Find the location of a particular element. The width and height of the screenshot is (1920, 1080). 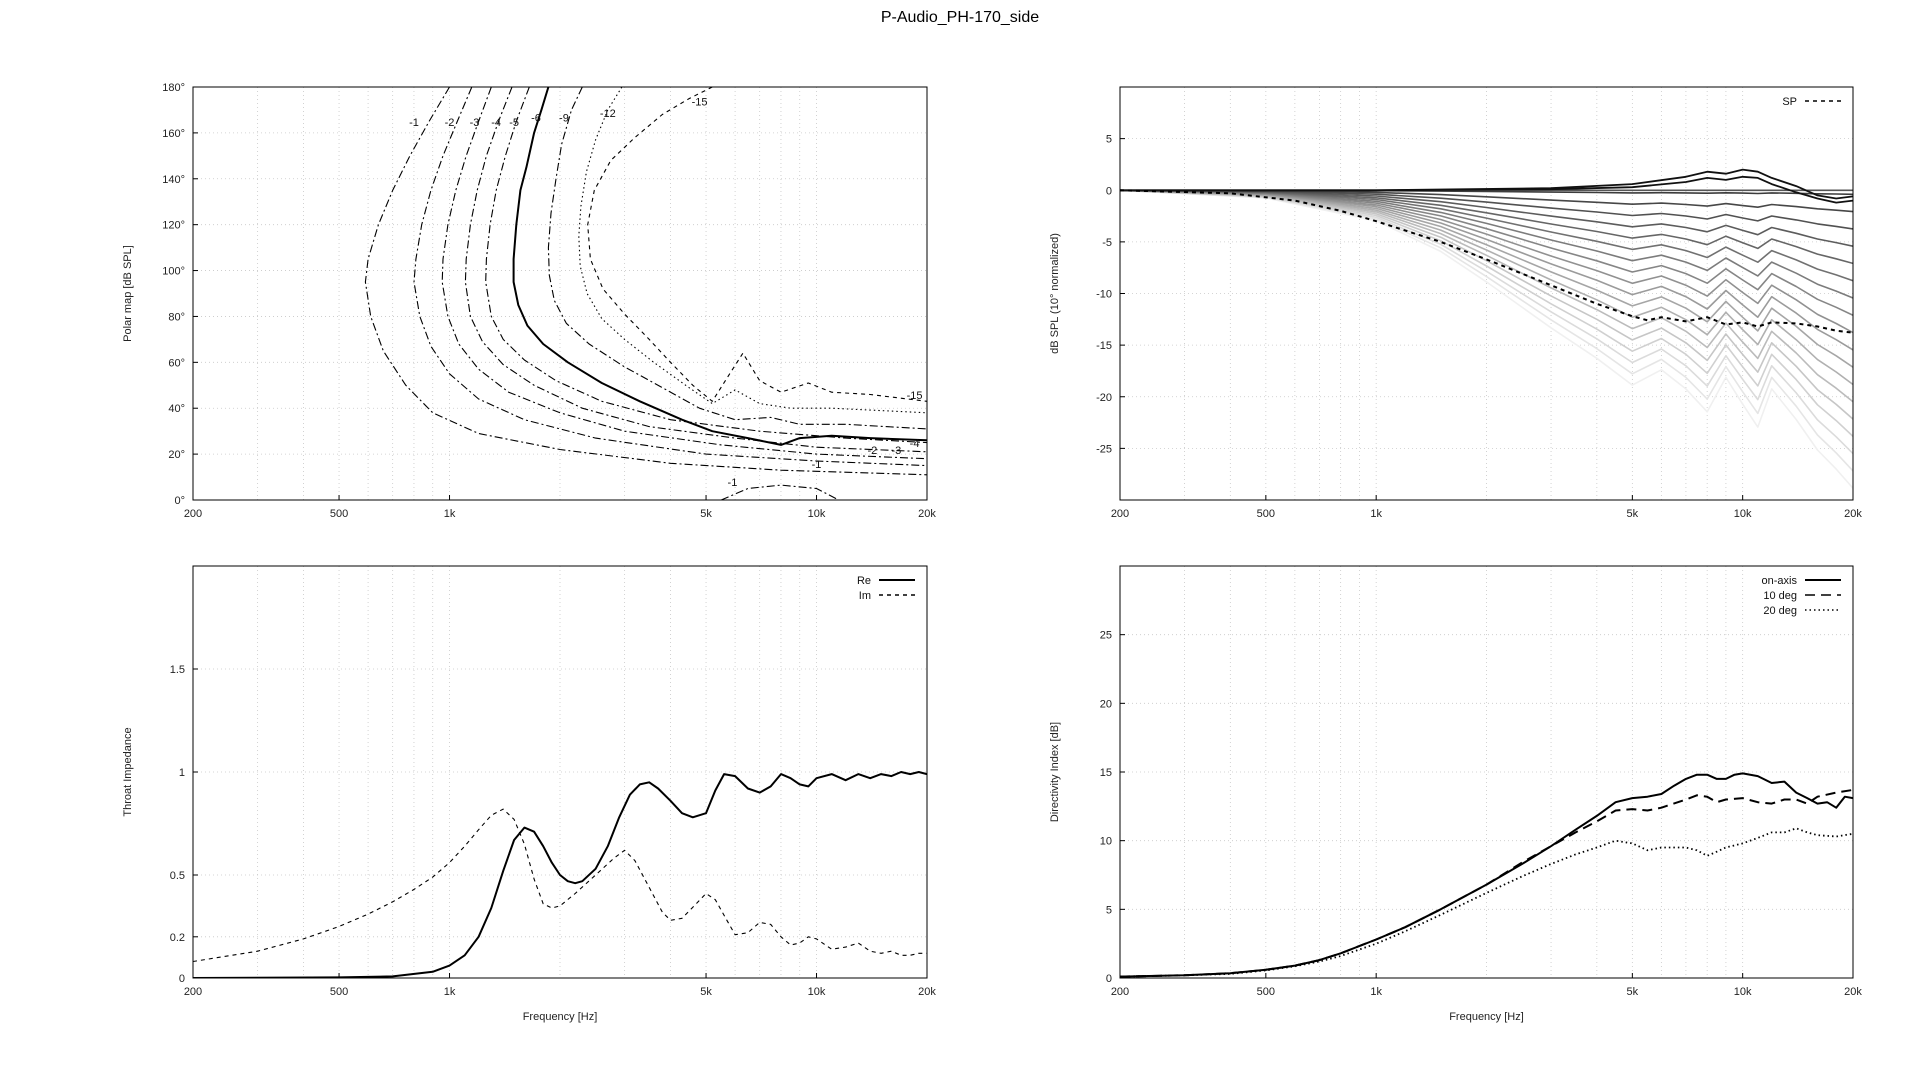

y-tick-label: 10 is located at coordinates (1106, 842).